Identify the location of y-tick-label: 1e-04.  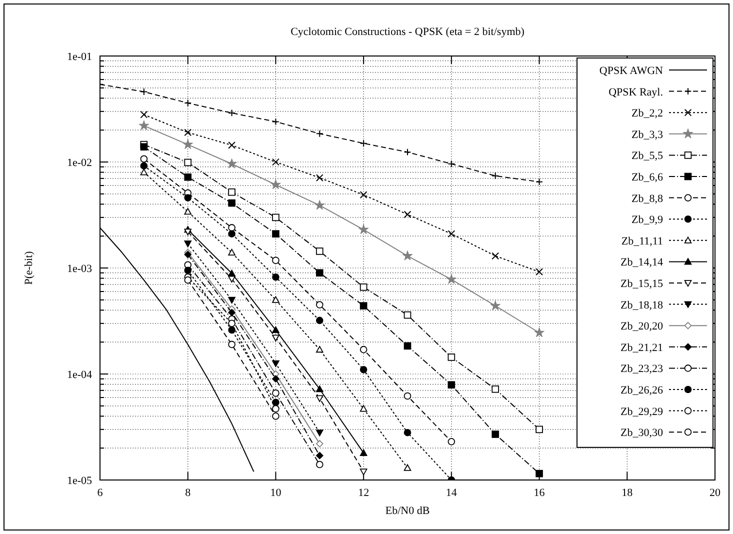
(79, 375).